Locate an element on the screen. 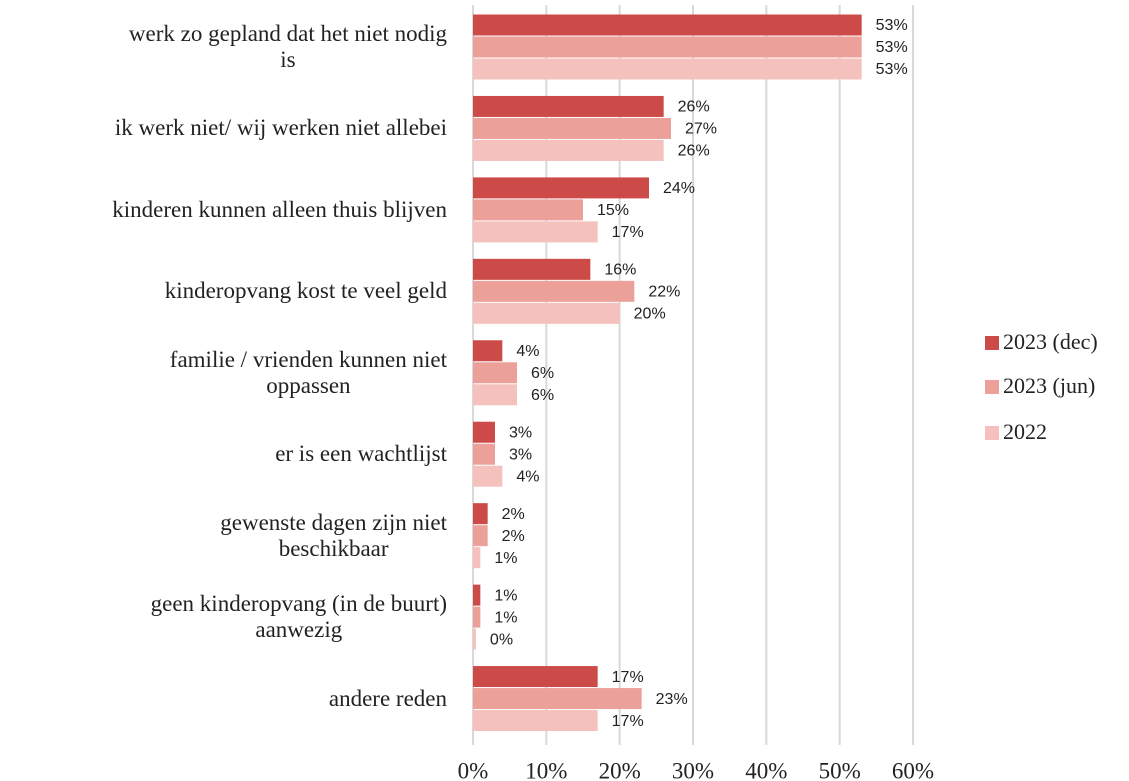 The height and width of the screenshot is (781, 1129). value-label: 23% is located at coordinates (672, 699).